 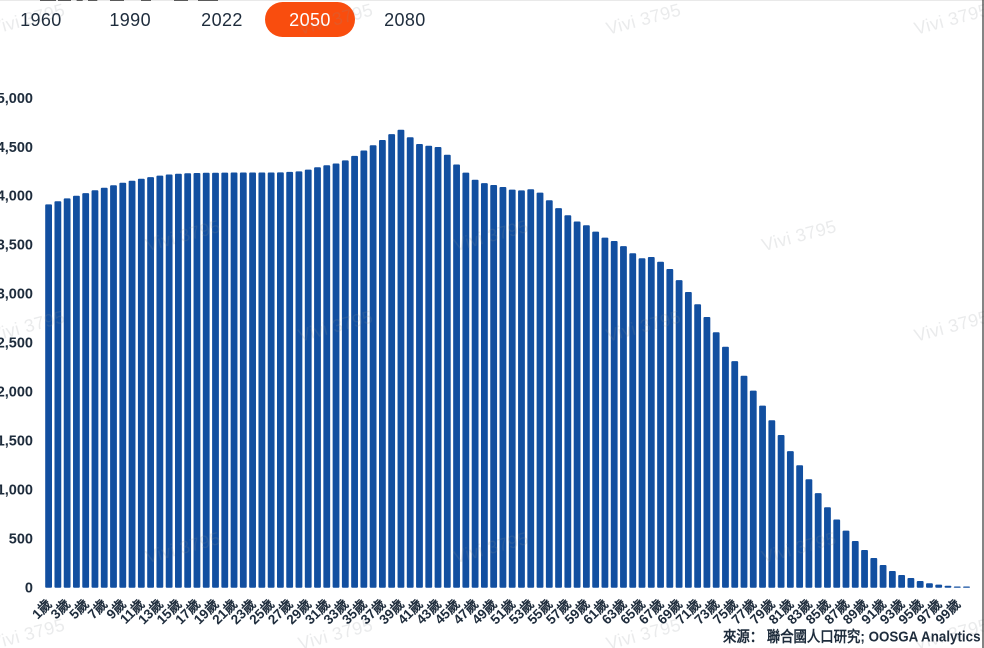 What do you see at coordinates (16, 295) in the screenshot?
I see `svg-text: 3,000` at bounding box center [16, 295].